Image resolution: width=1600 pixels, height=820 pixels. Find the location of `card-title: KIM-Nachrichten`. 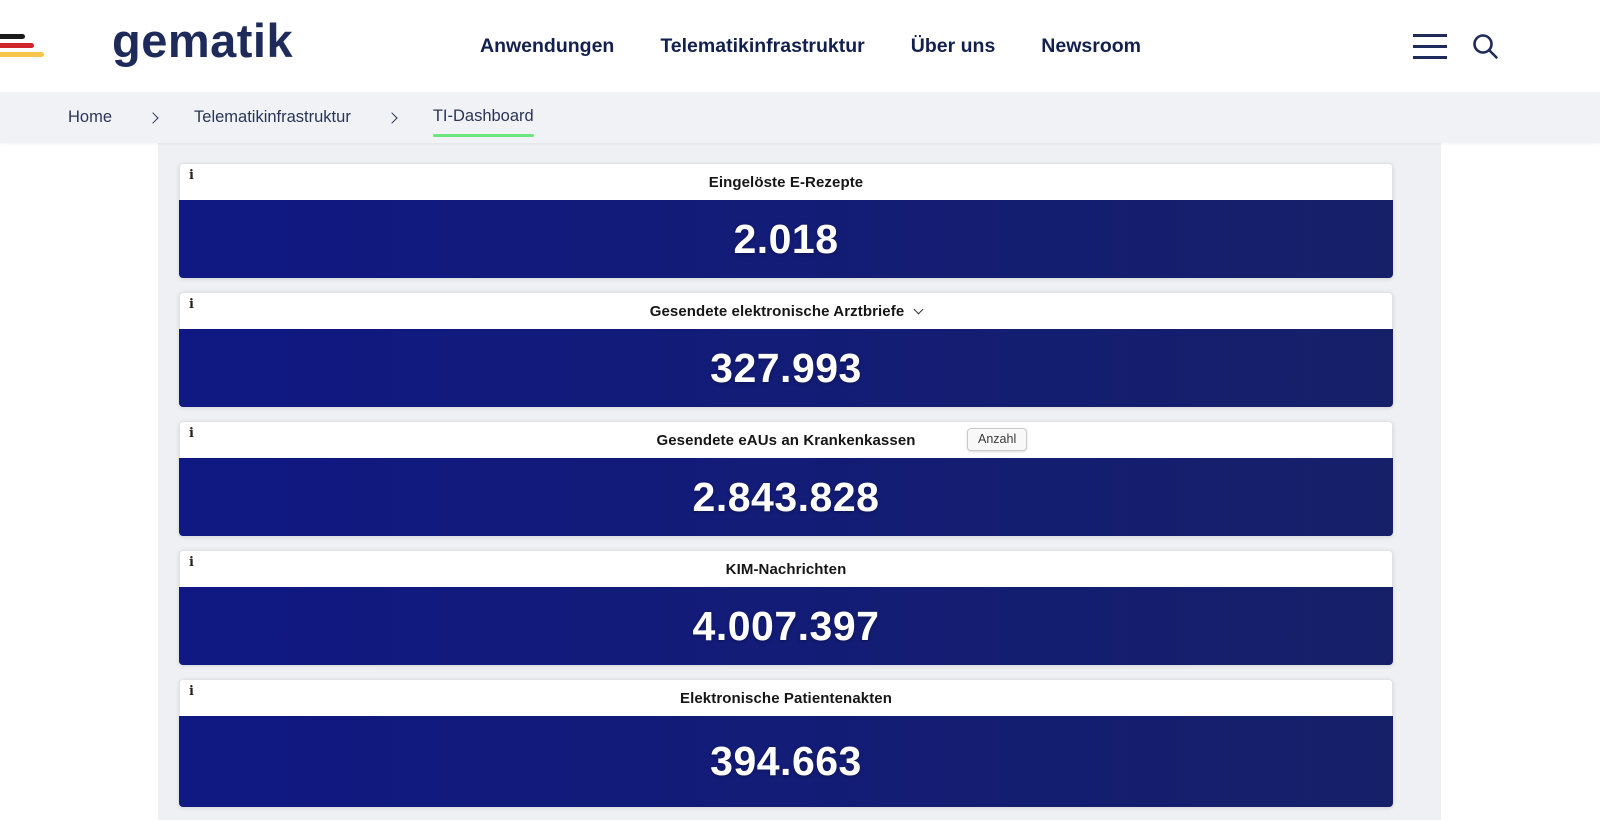

card-title: KIM-Nachrichten is located at coordinates (786, 569).